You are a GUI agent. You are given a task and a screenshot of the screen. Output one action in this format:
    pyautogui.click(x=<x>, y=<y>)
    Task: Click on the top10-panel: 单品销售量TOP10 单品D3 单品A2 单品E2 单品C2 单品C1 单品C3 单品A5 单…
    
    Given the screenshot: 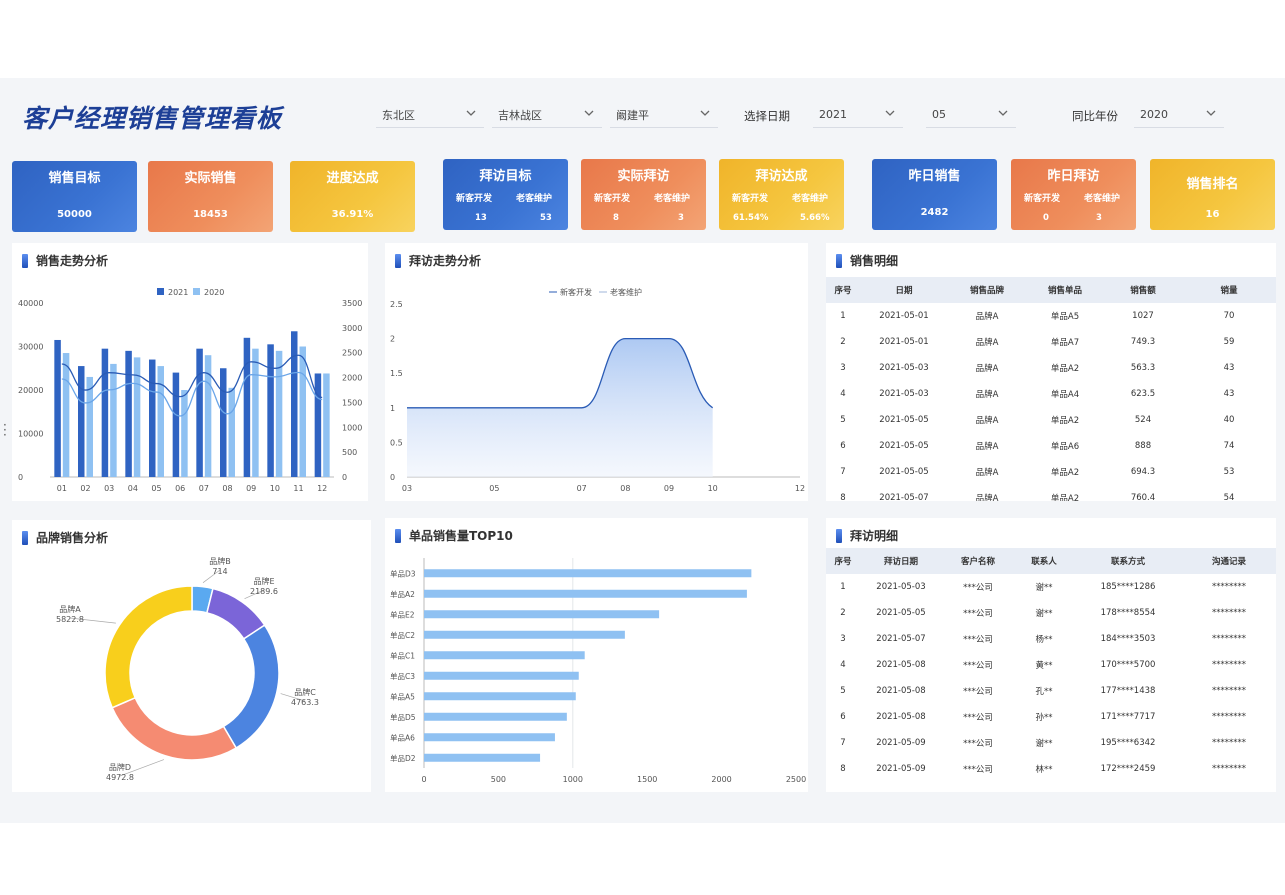 What is the action you would take?
    pyautogui.click(x=596, y=655)
    